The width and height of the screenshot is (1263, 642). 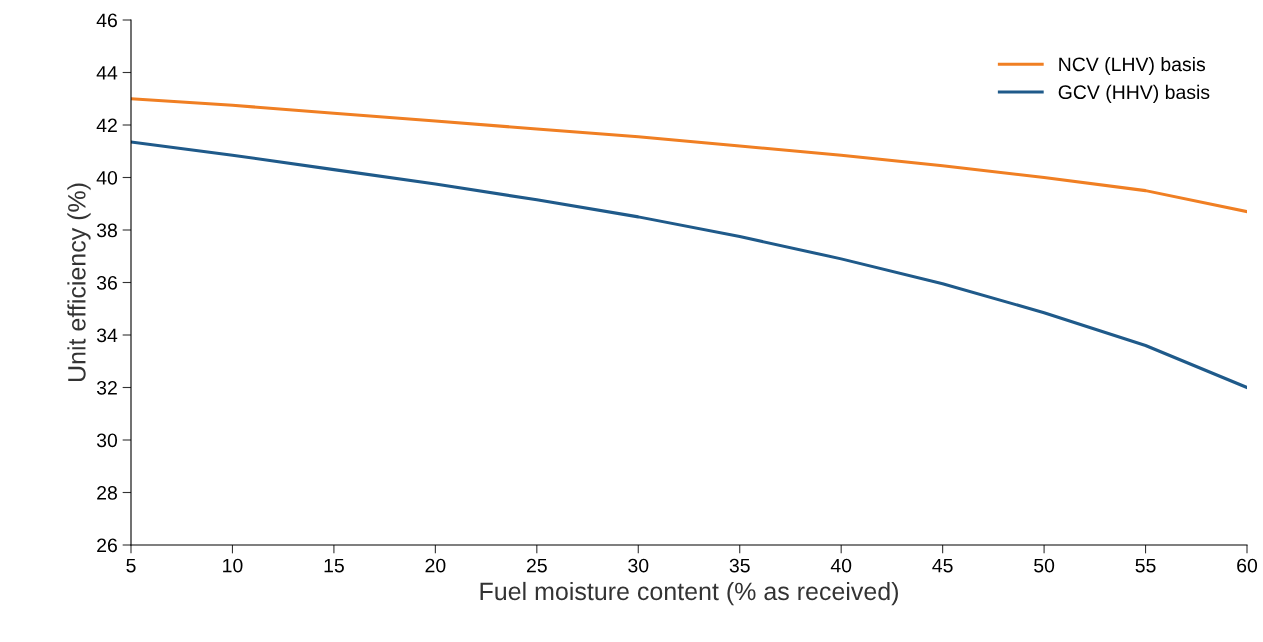 What do you see at coordinates (233, 565) in the screenshot?
I see `x-tick-label: 10` at bounding box center [233, 565].